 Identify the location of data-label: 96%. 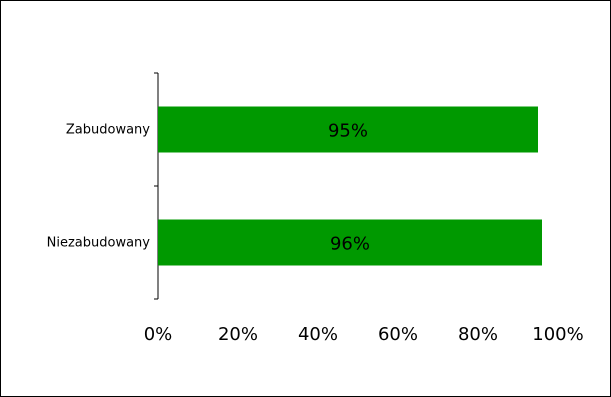
(350, 244).